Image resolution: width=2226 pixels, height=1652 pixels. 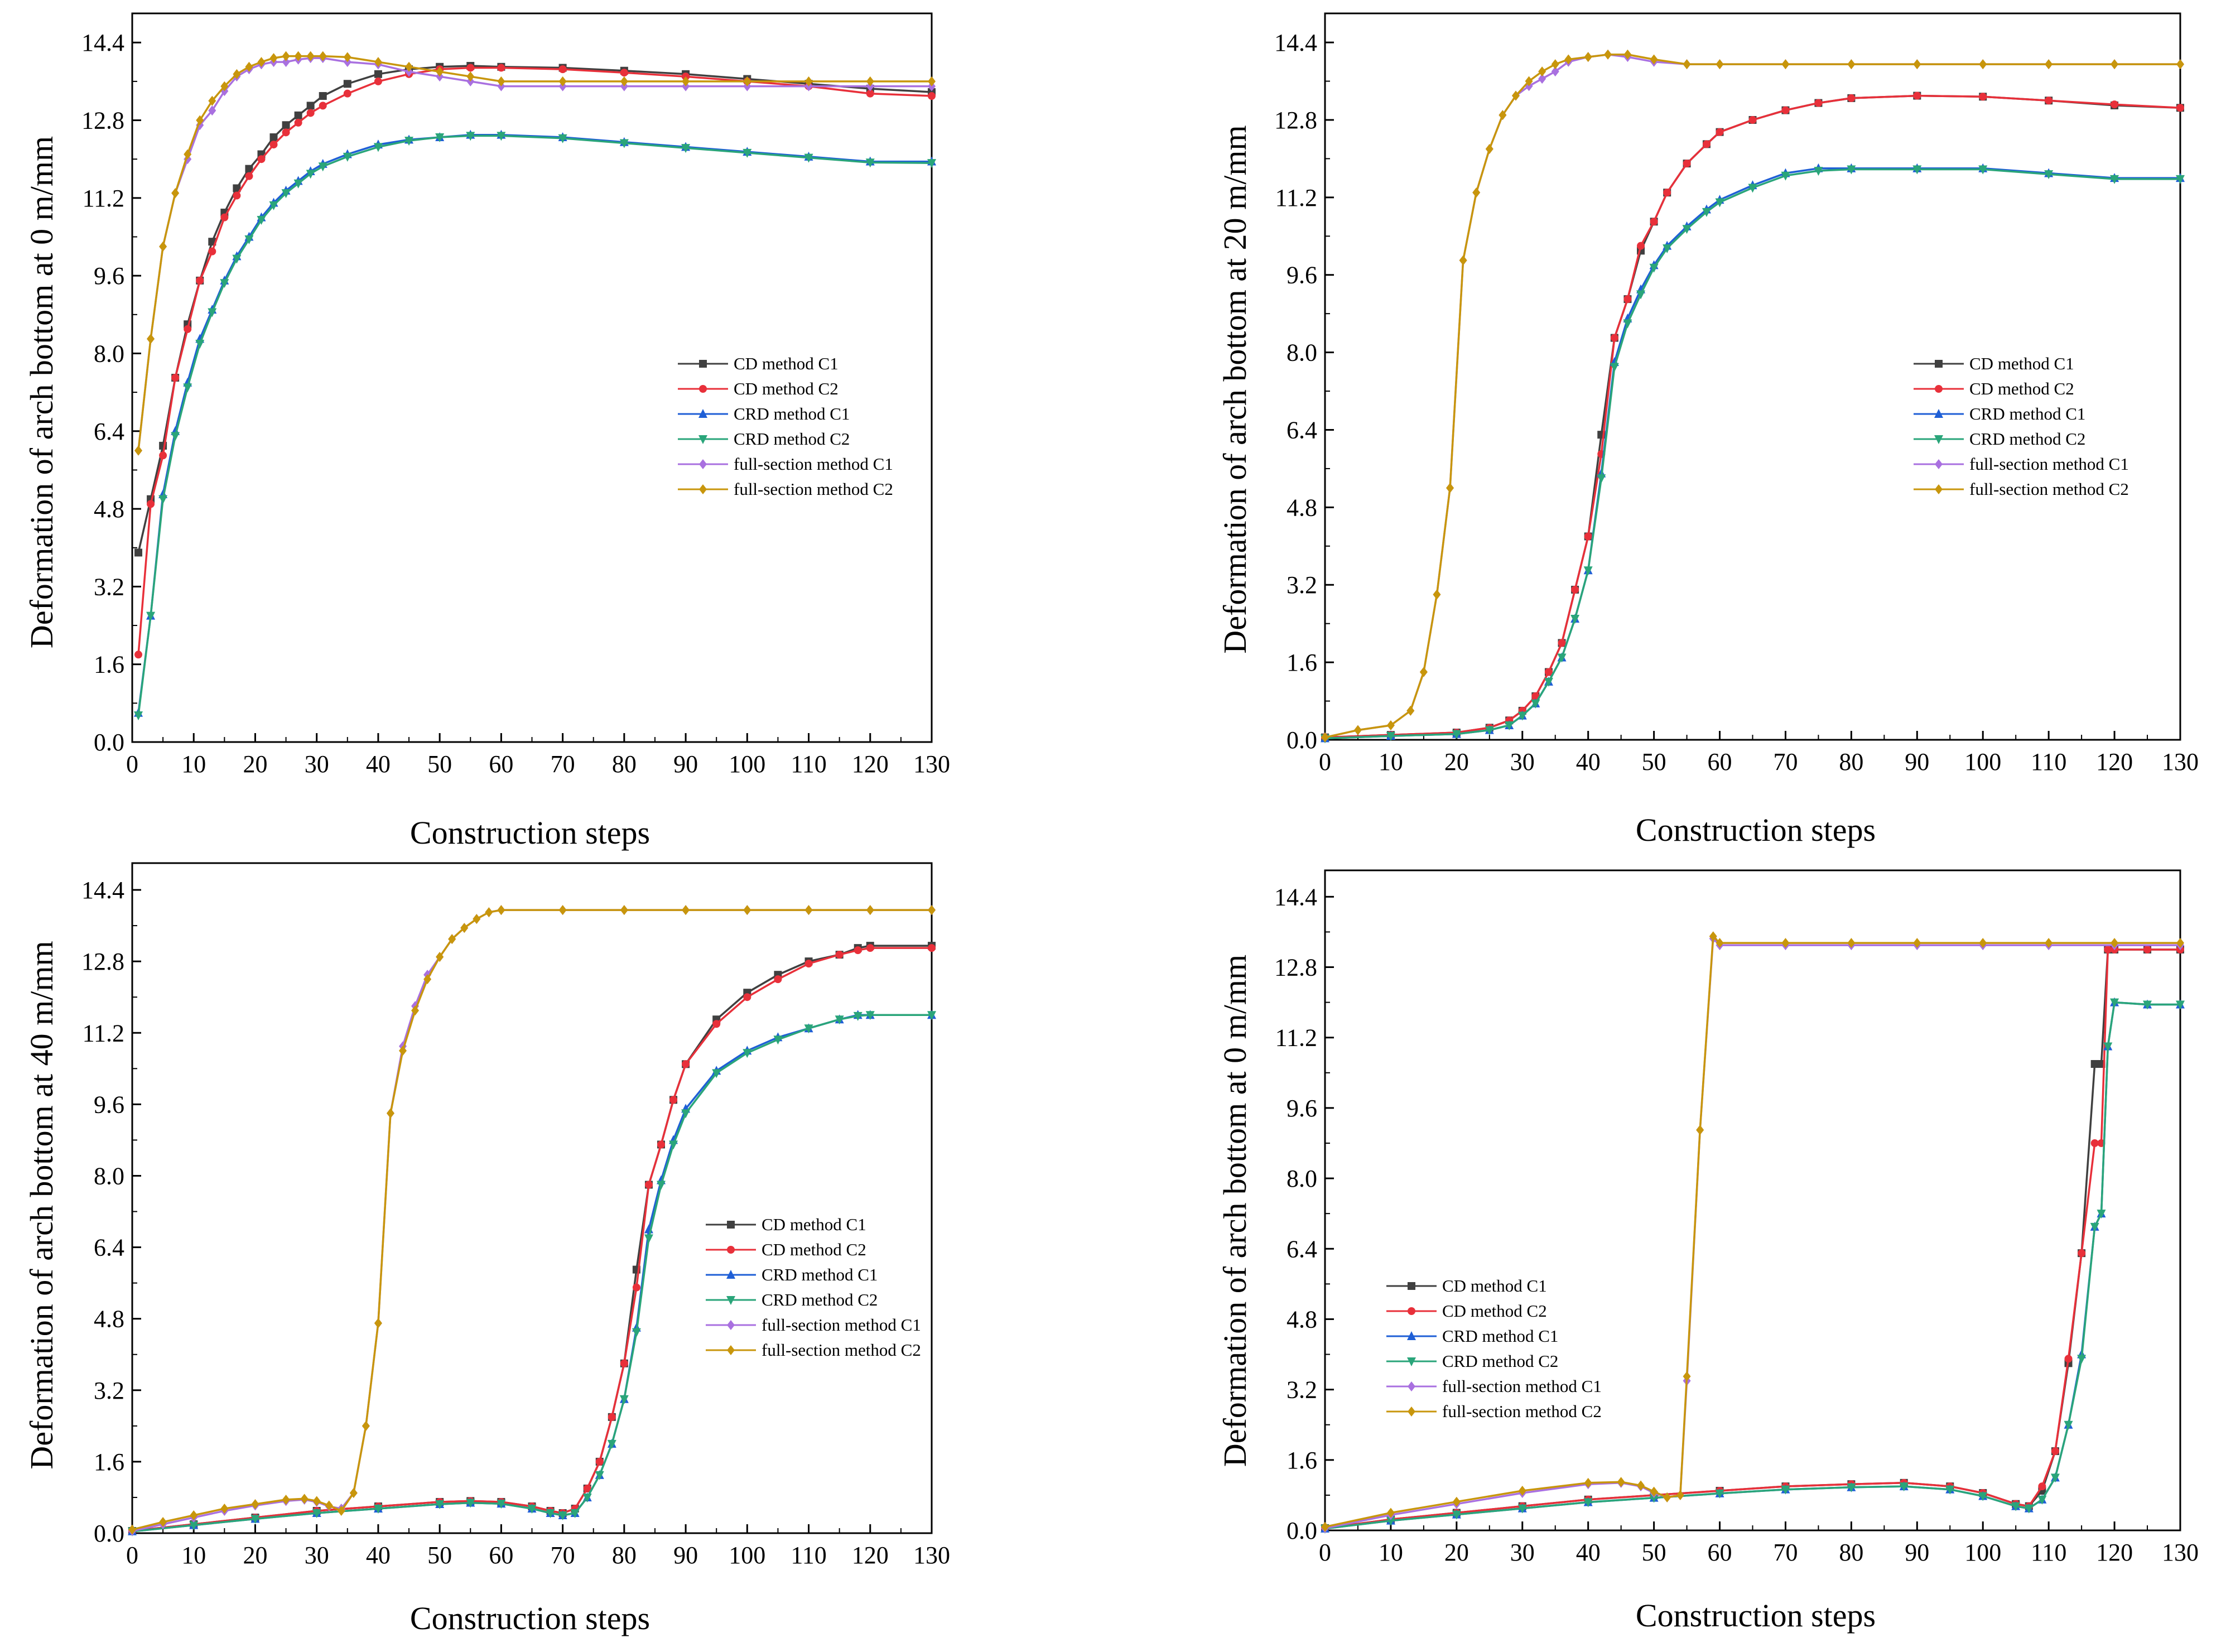 I want to click on series-cd-method-c1, so click(x=1752, y=1239).